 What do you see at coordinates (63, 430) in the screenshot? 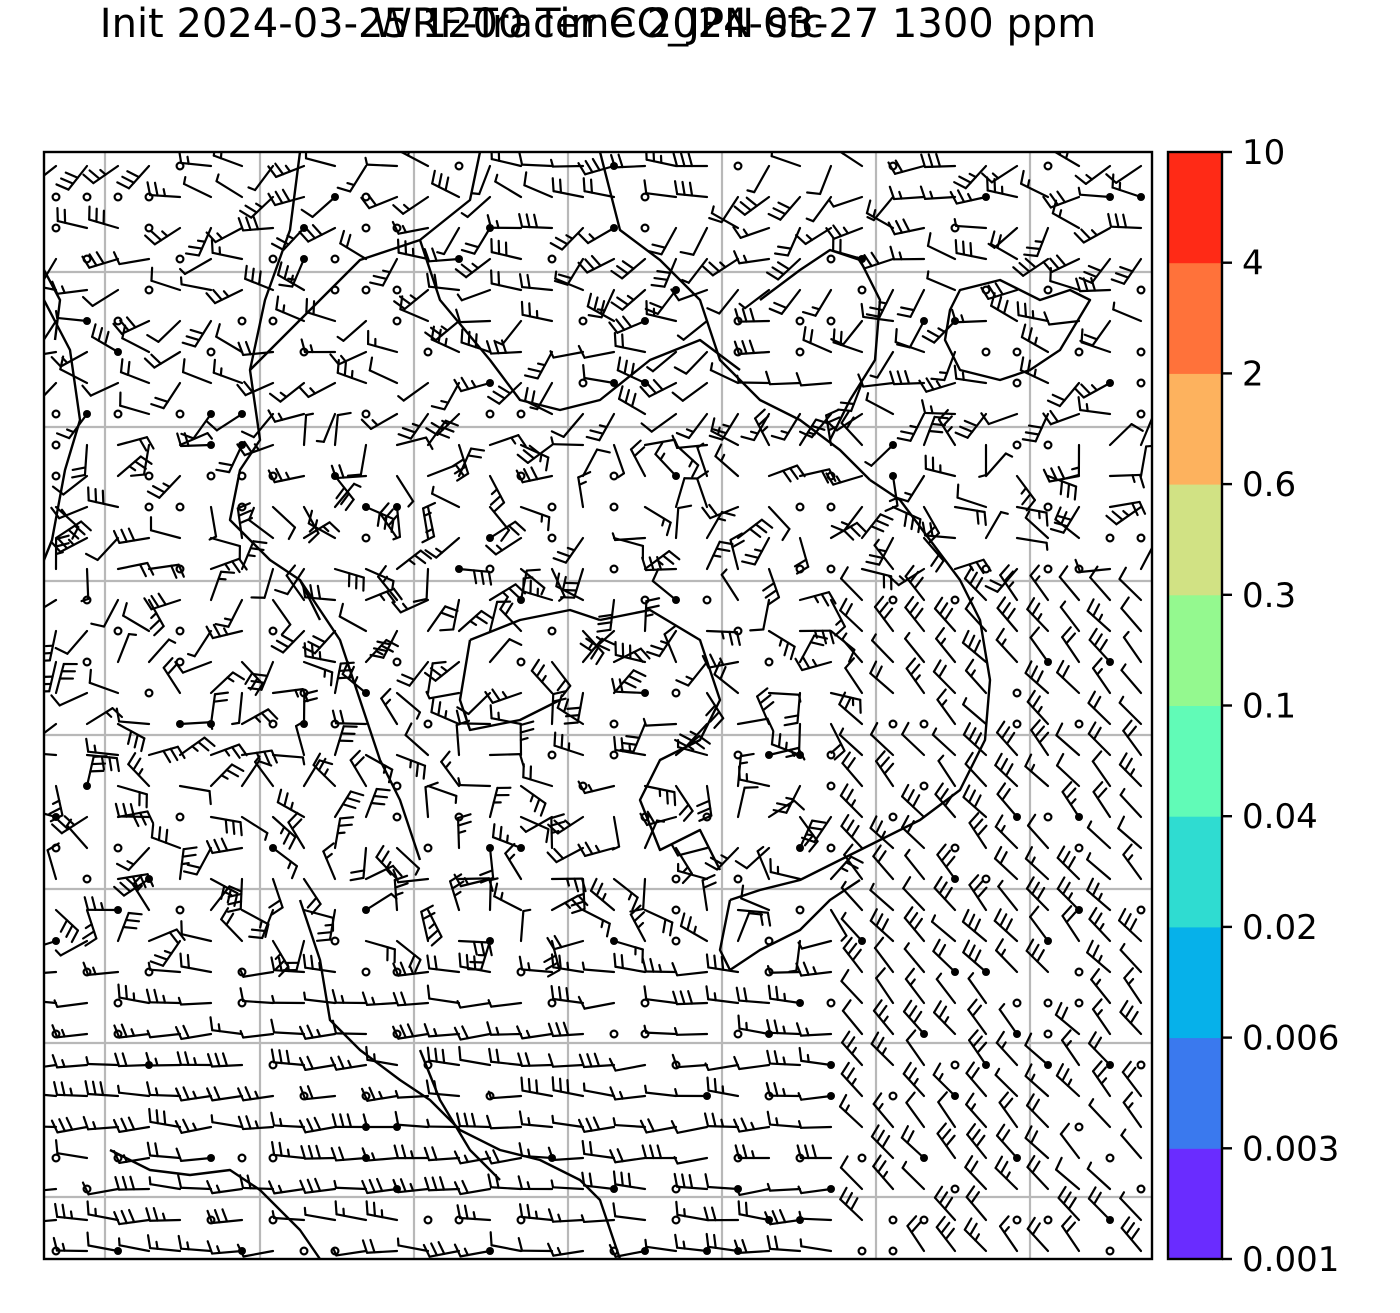
I see `coastline-china-east` at bounding box center [63, 430].